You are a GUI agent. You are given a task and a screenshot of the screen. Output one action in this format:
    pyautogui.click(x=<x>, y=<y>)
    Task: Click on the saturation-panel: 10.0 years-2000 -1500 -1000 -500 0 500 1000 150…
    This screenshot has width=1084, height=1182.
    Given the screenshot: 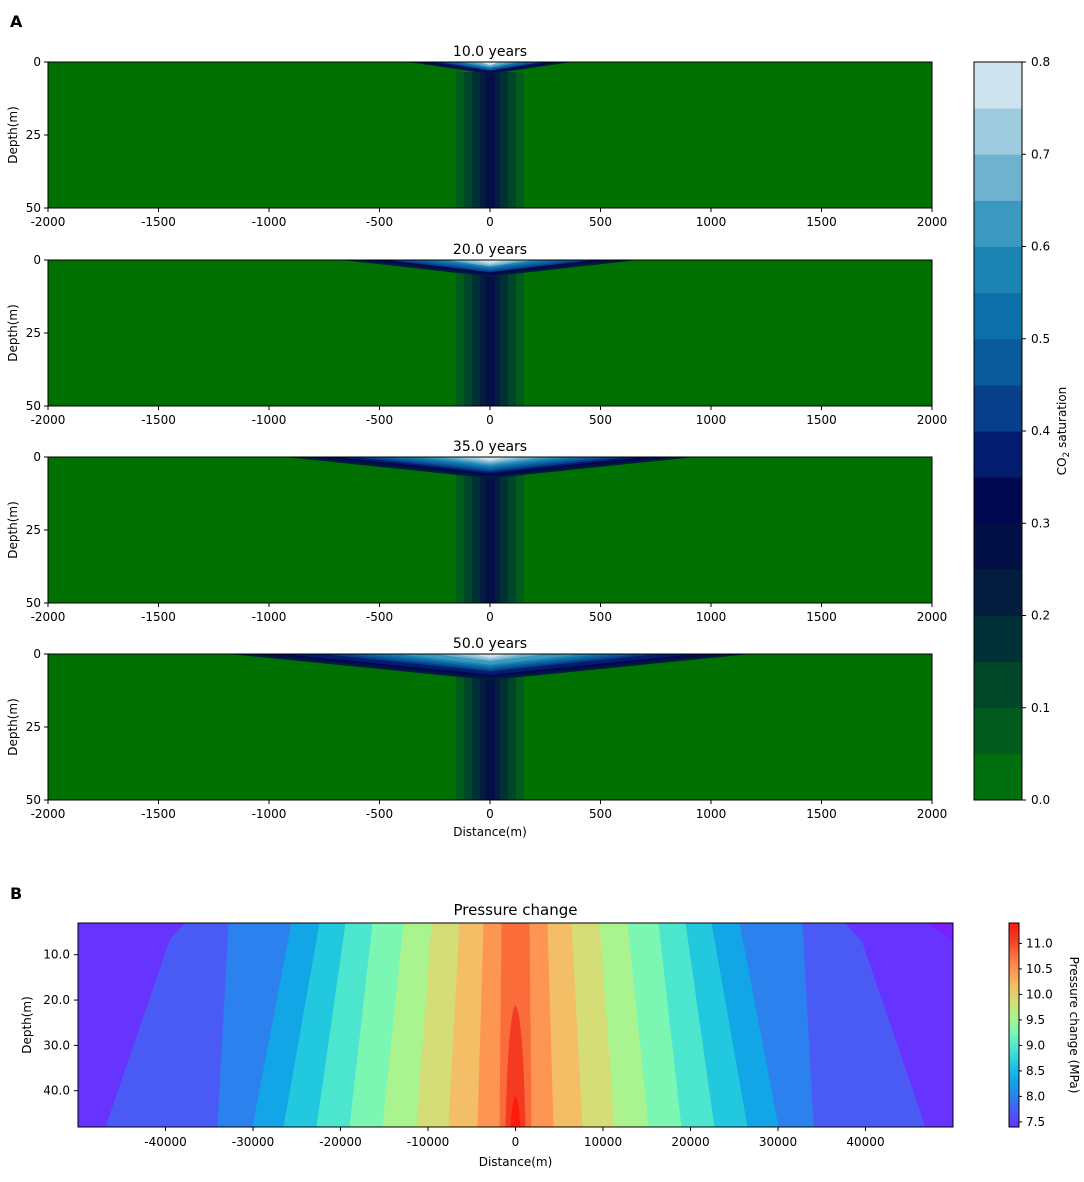 What is the action you would take?
    pyautogui.click(x=476, y=136)
    